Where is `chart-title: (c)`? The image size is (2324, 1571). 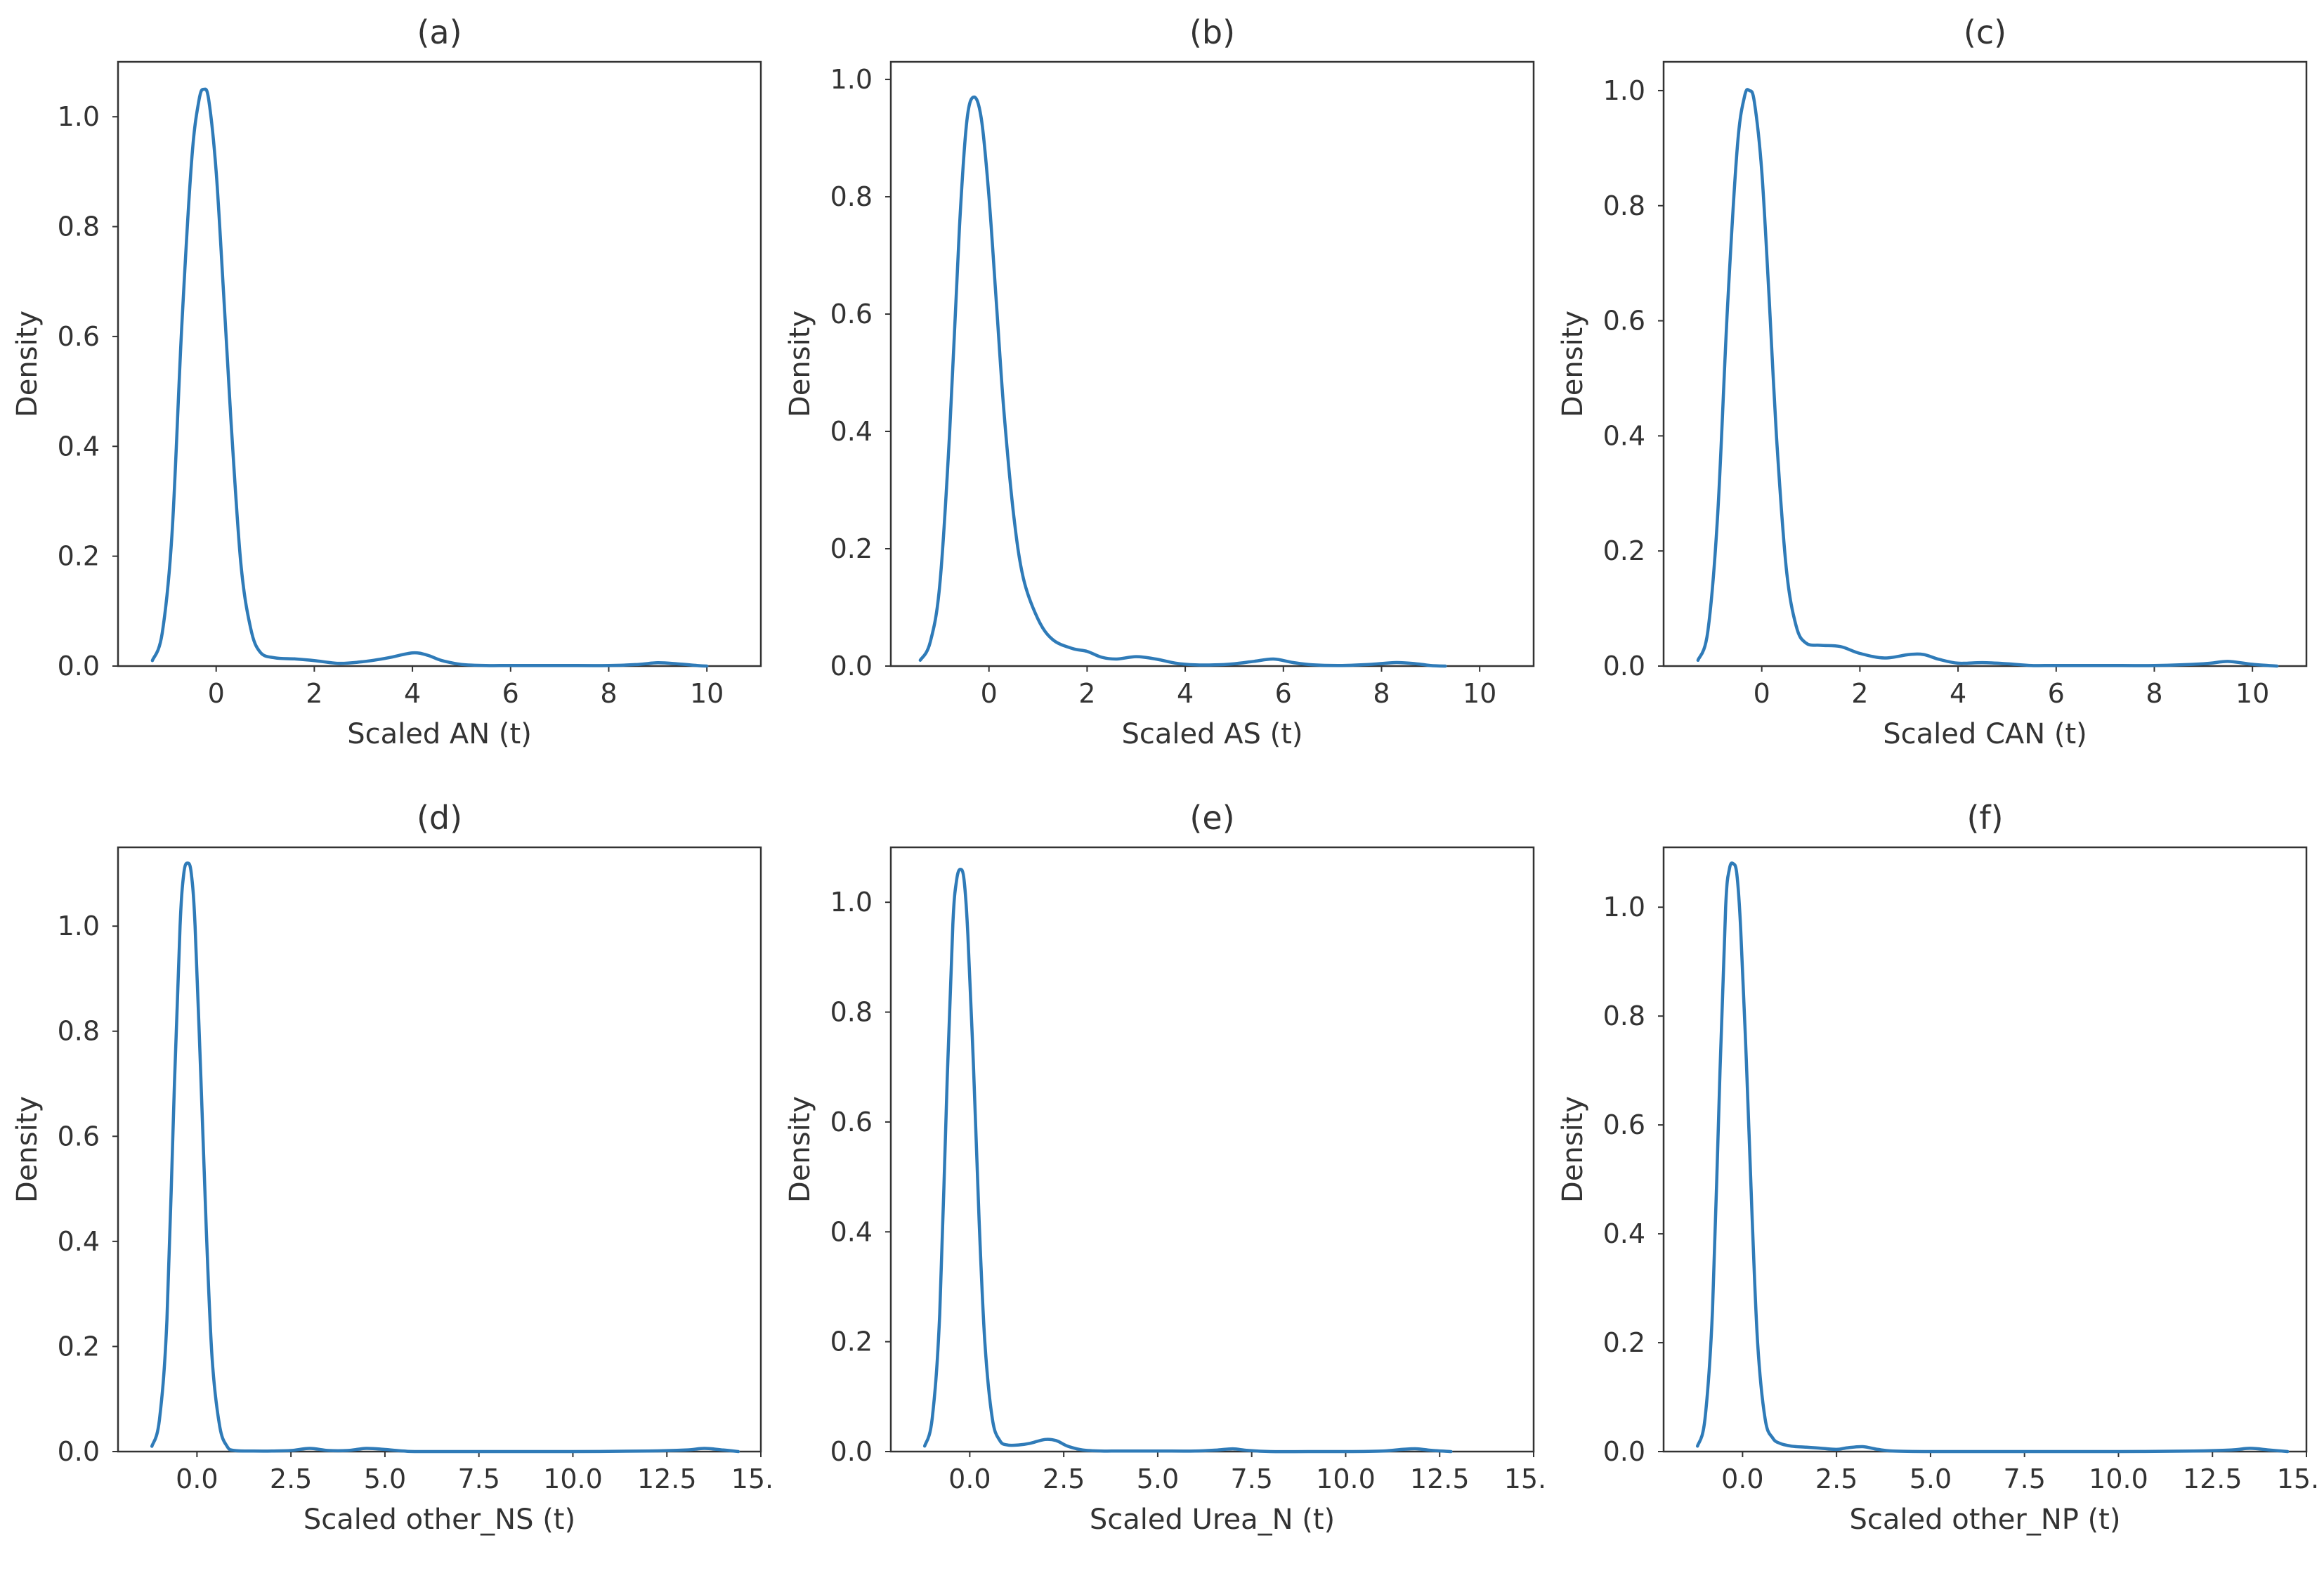
chart-title: (c) is located at coordinates (1985, 32).